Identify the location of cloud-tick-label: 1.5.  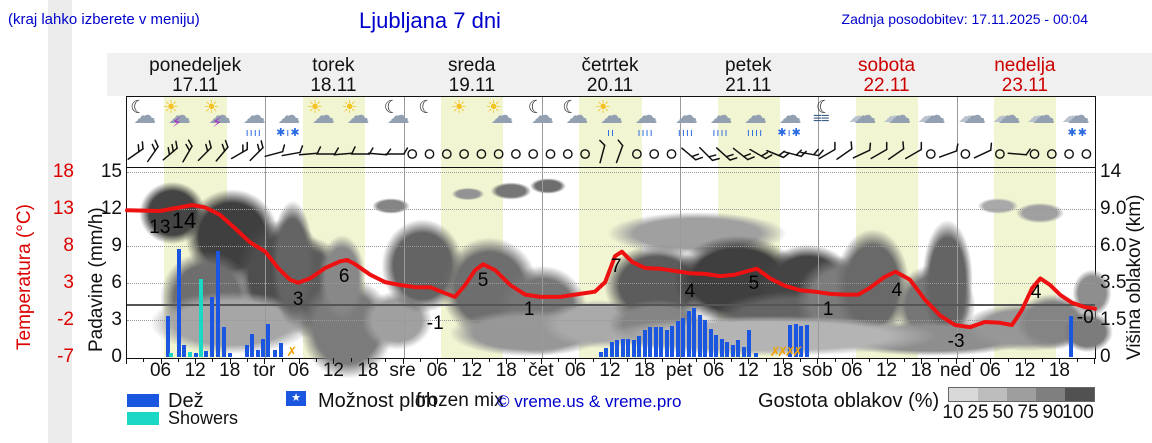
(1113, 319).